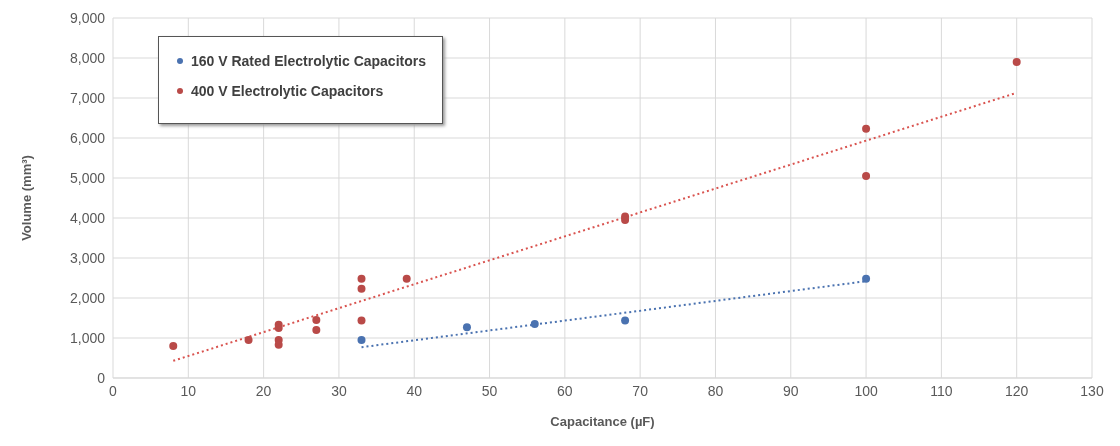 The height and width of the screenshot is (446, 1120). What do you see at coordinates (101, 377) in the screenshot?
I see `y-tick-label: 0` at bounding box center [101, 377].